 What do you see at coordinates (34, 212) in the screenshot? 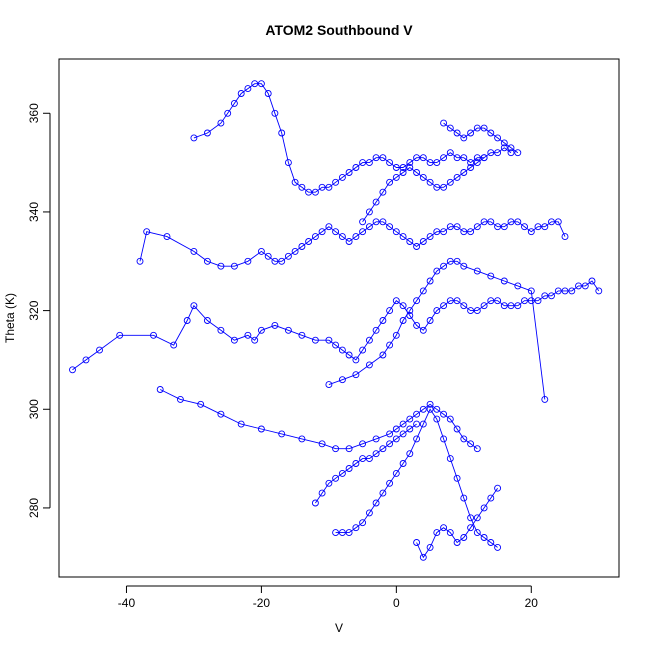
I see `y-tick-label: 340` at bounding box center [34, 212].